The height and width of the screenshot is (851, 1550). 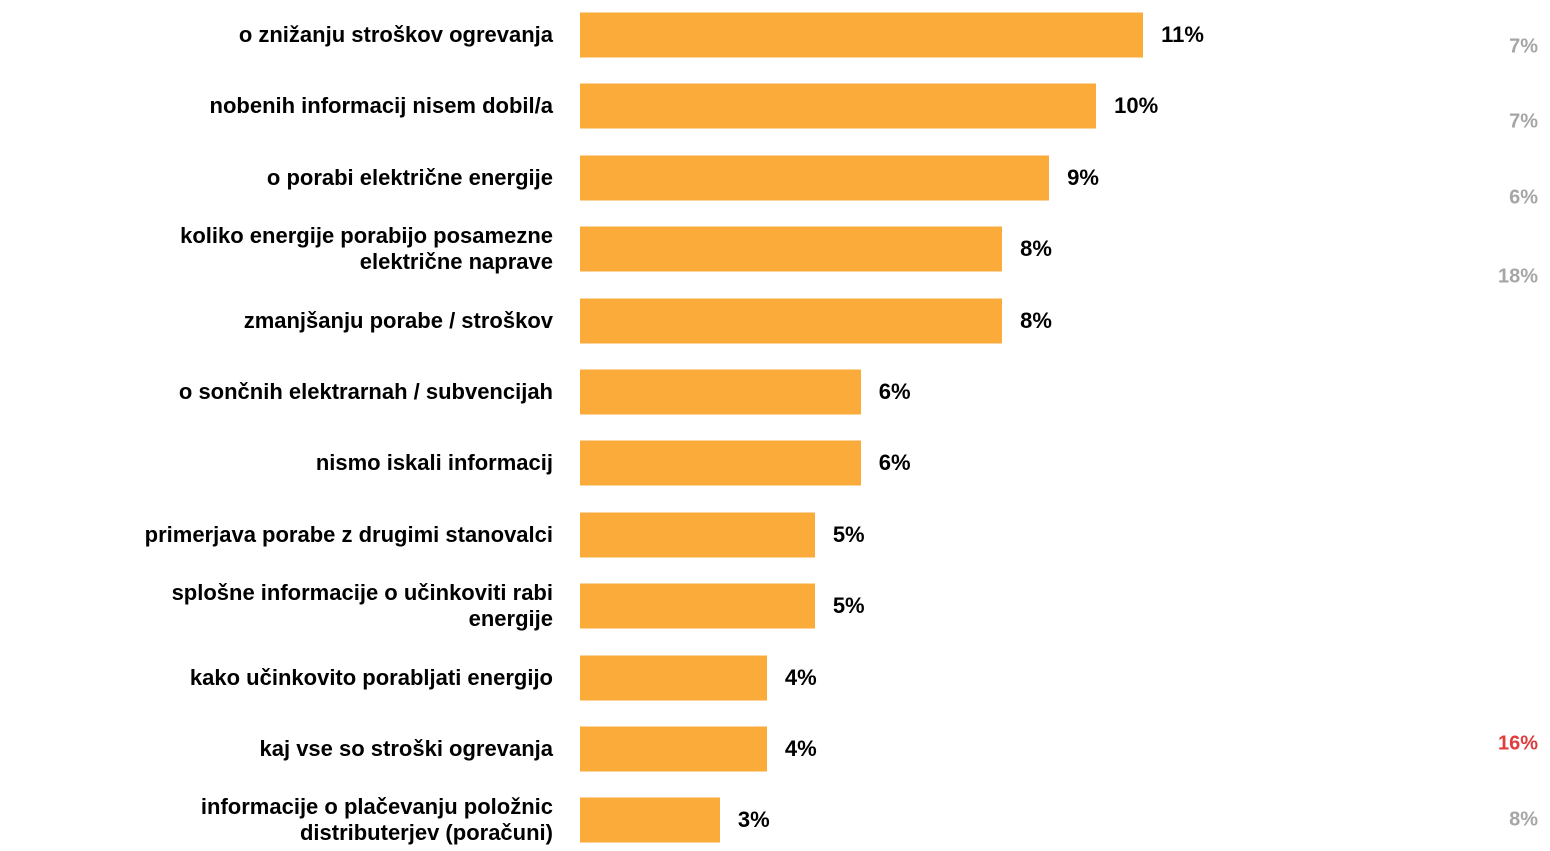 What do you see at coordinates (409, 177) in the screenshot?
I see `category-label: o porabi električne energije` at bounding box center [409, 177].